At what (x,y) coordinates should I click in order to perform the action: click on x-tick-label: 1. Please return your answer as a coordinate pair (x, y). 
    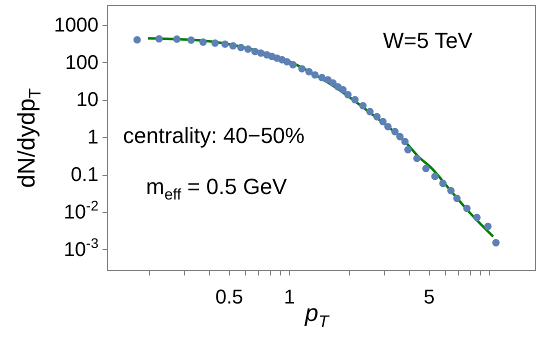
    Looking at the image, I should click on (290, 297).